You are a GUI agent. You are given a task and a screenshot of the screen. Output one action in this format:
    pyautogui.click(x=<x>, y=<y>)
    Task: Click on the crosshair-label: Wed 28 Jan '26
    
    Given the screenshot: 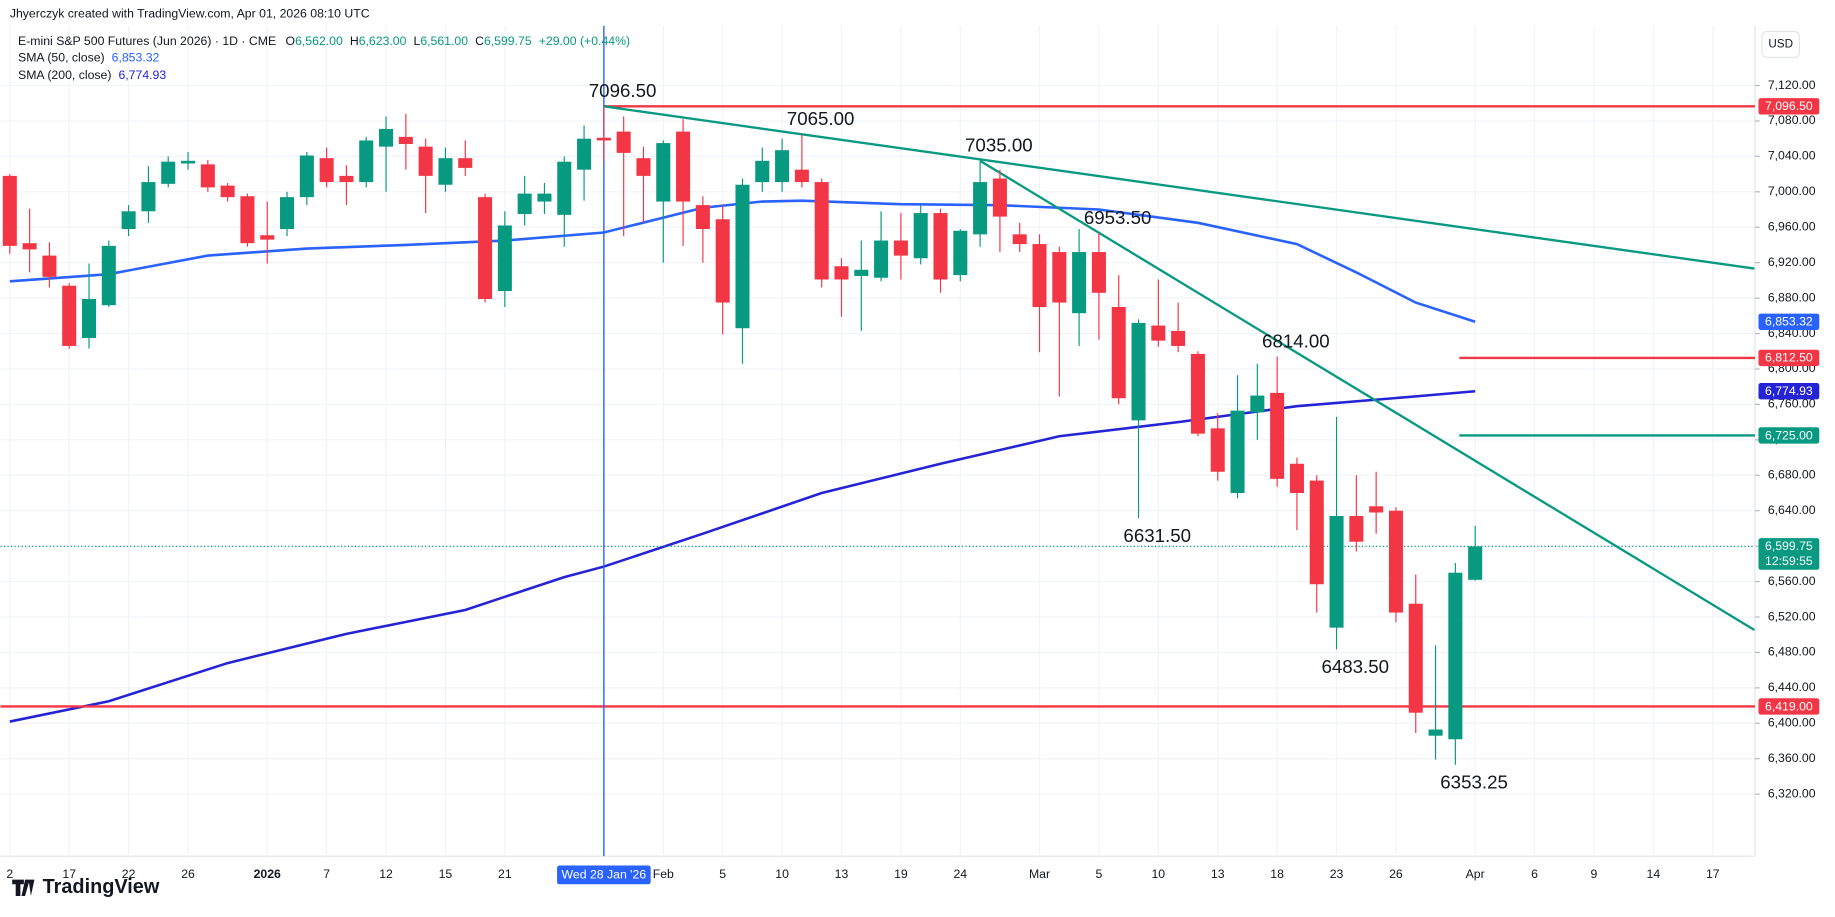 What is the action you would take?
    pyautogui.click(x=604, y=875)
    